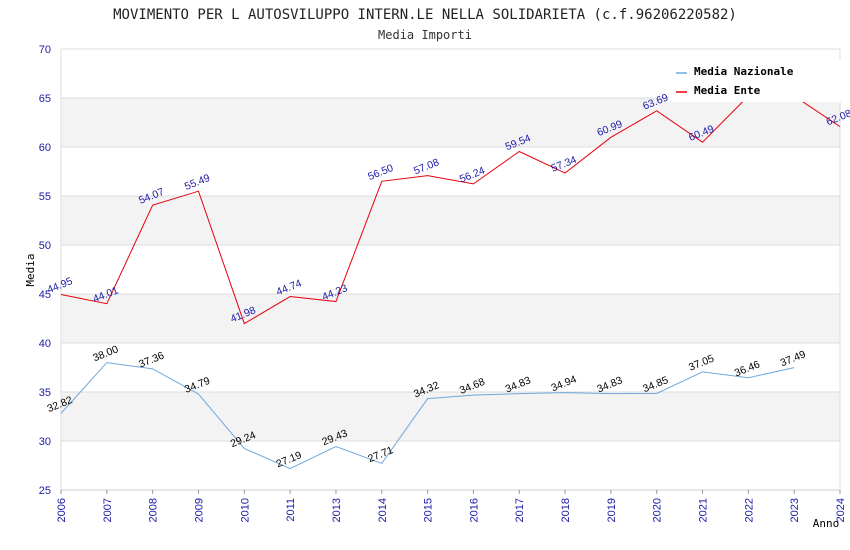 This screenshot has height=550, width=850. What do you see at coordinates (826, 523) in the screenshot?
I see `x-axis-label: Anno` at bounding box center [826, 523].